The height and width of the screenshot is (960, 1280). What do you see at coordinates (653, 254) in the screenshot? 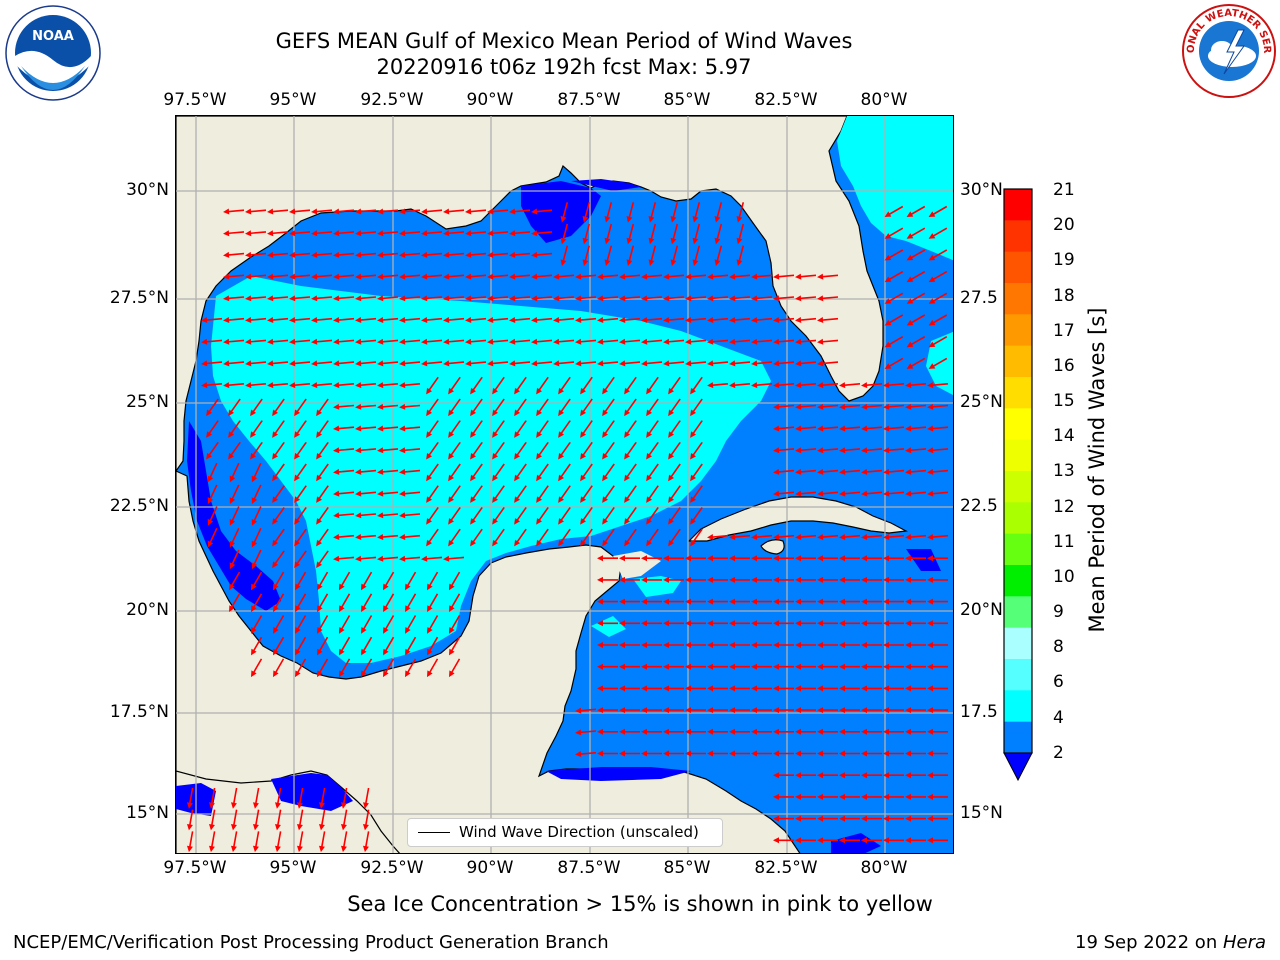
I see `wind-arrow` at bounding box center [653, 254].